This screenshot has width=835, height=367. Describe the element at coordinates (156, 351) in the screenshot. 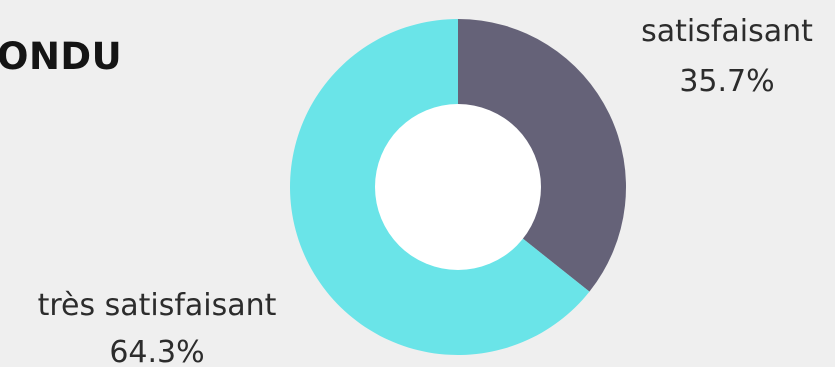

I see `slice-value-label: 64.3%` at that location.